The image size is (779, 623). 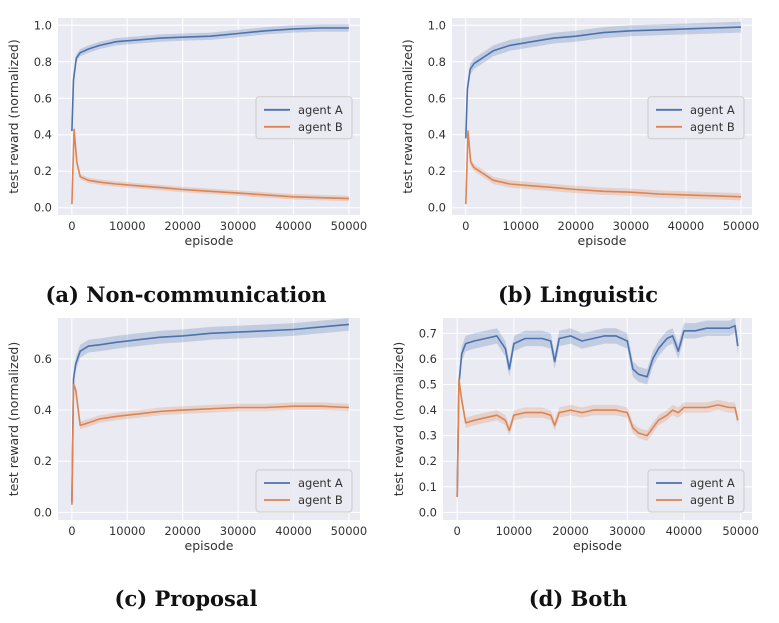 I want to click on y-tick-label: 0.3, so click(x=428, y=436).